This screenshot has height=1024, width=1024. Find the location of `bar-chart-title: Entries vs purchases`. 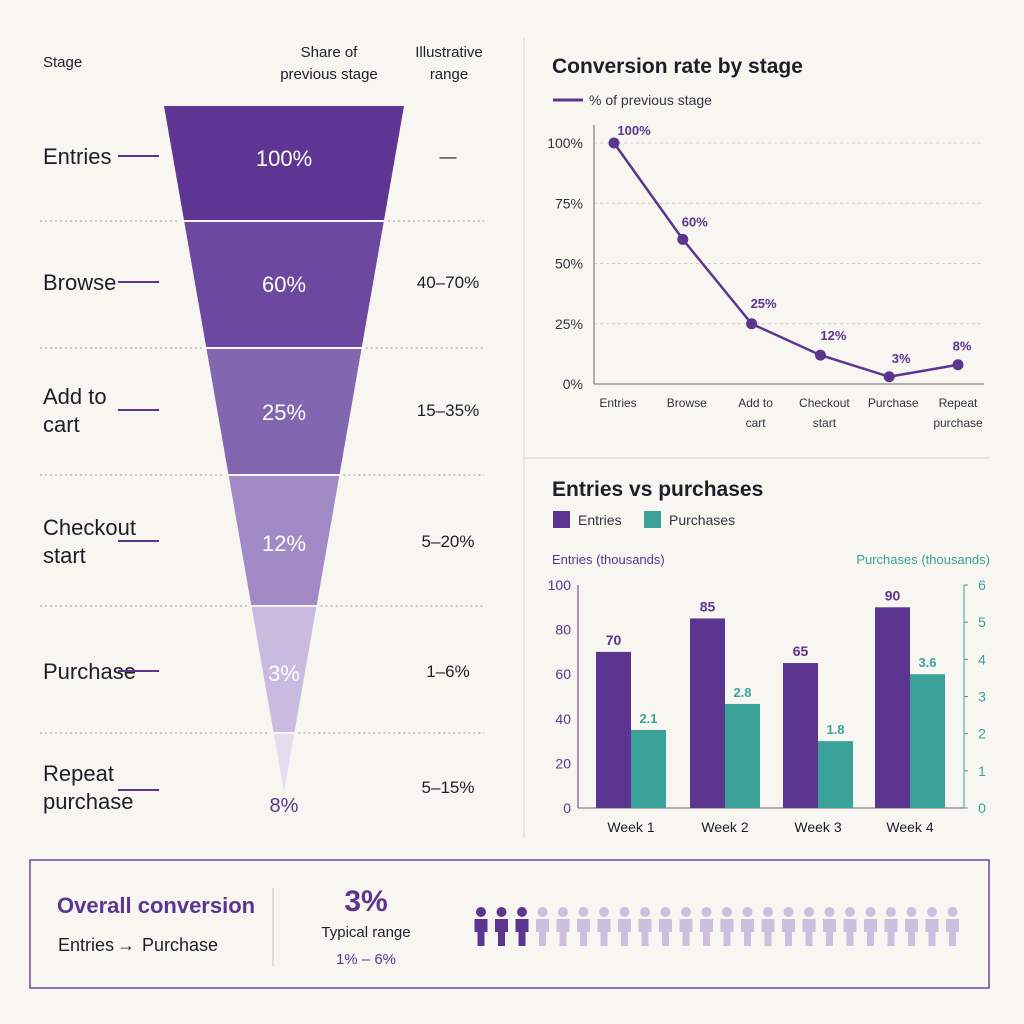

bar-chart-title: Entries vs purchases is located at coordinates (657, 489).